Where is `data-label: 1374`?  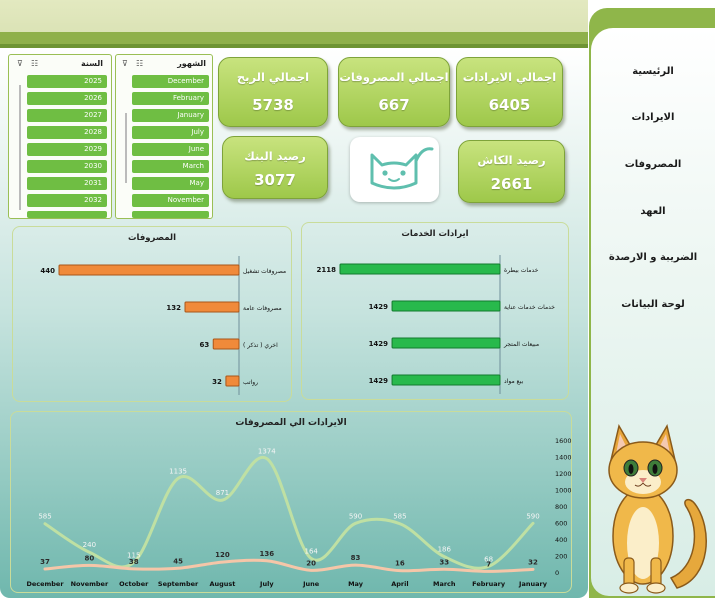
data-label: 1374 is located at coordinates (267, 452).